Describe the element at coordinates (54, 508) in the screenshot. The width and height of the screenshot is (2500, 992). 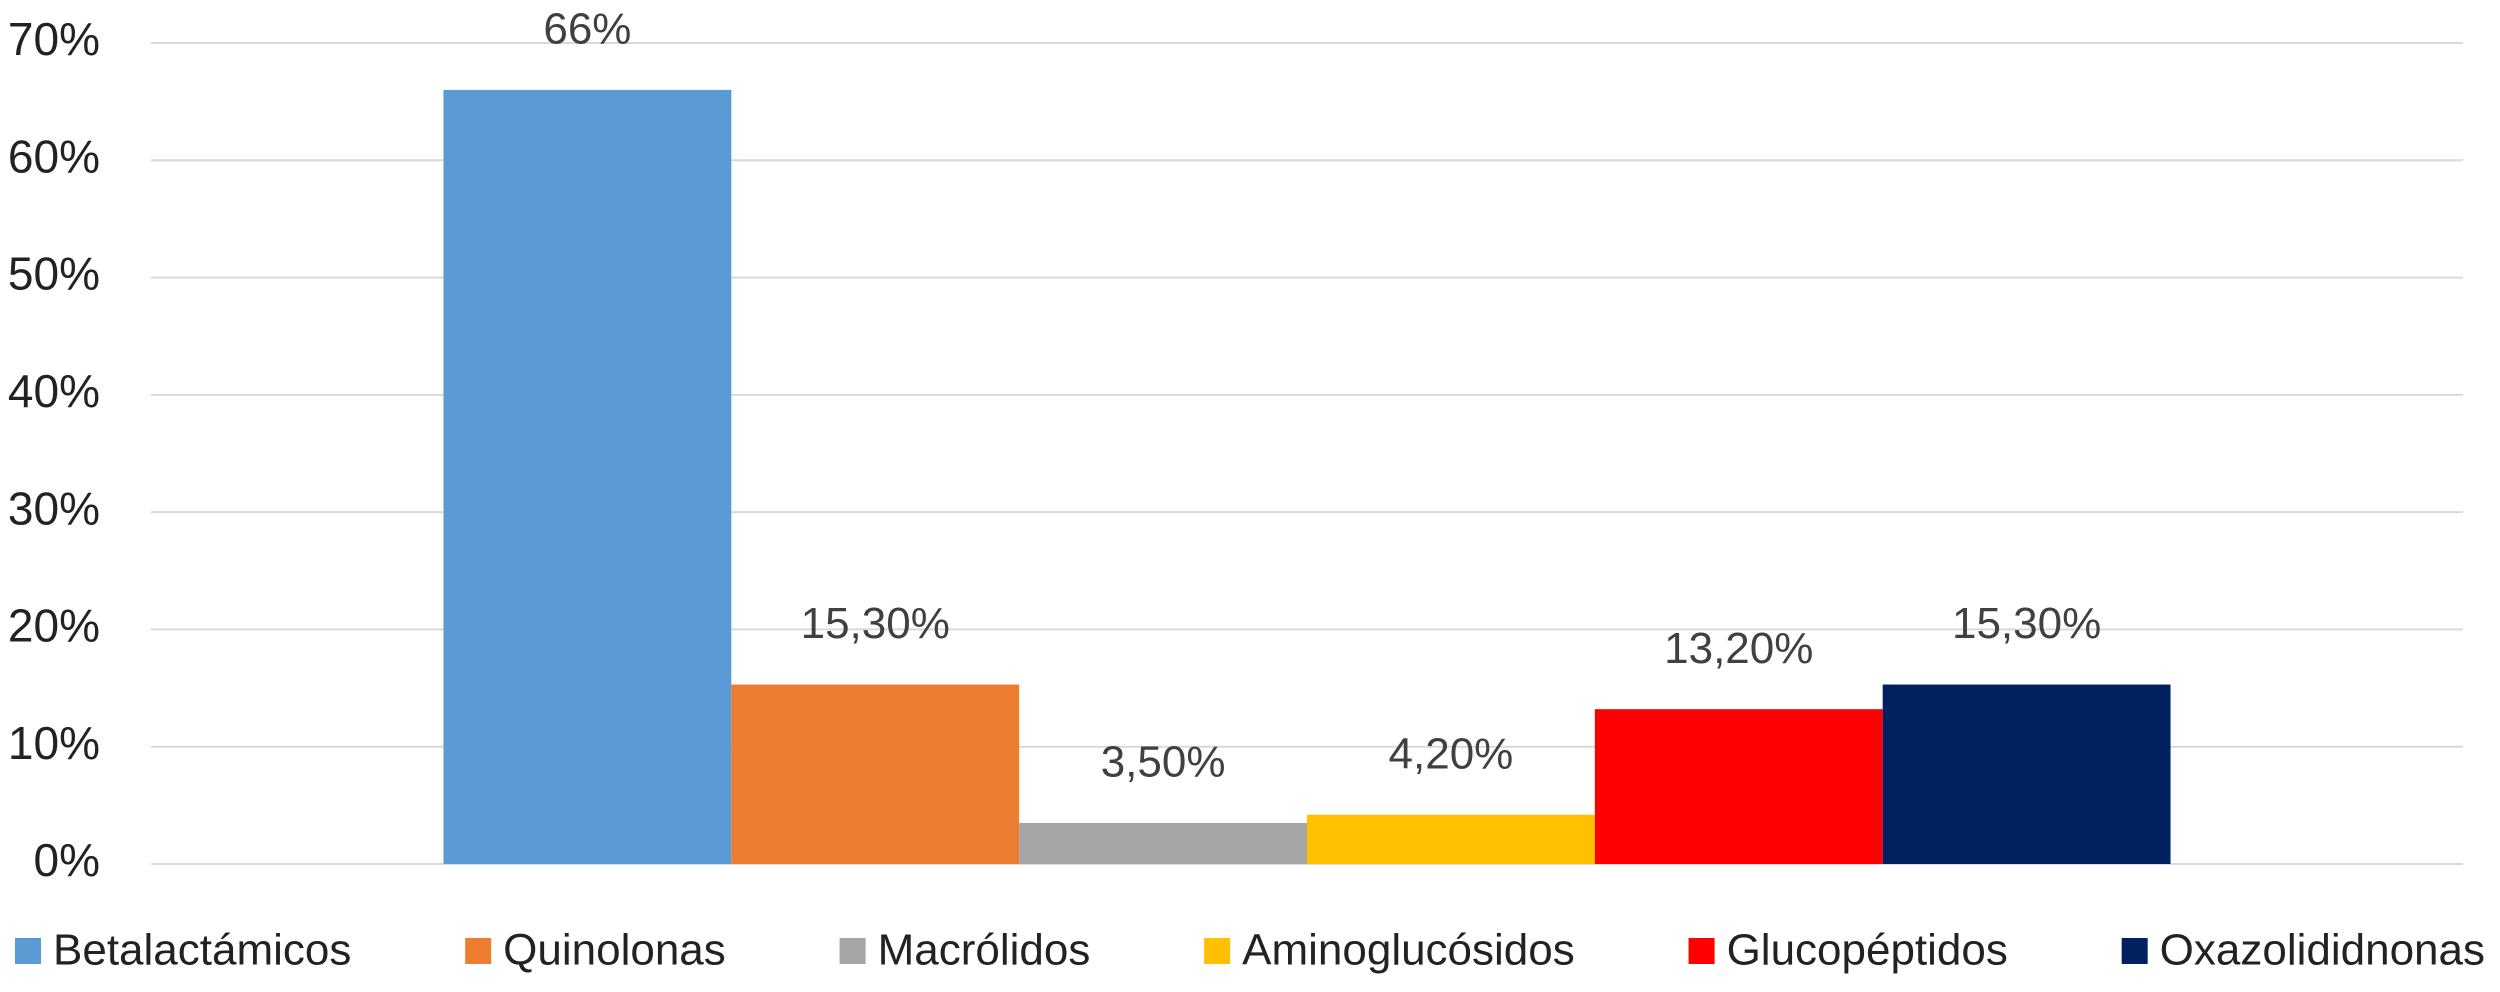
I see `y-tick-label: 30%` at that location.